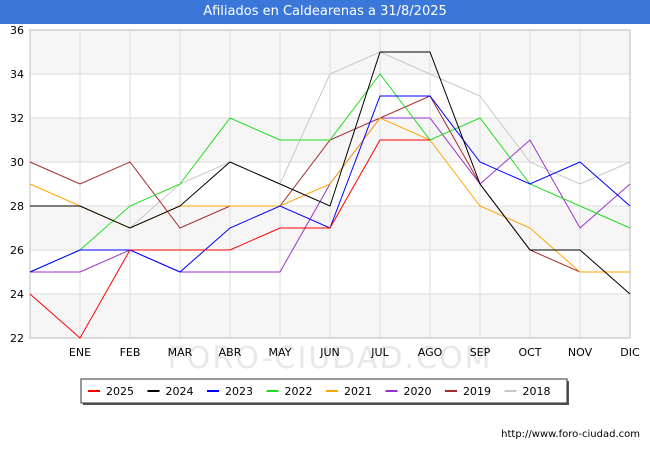 The image size is (650, 450). I want to click on x-tick-label: ENE, so click(80, 352).